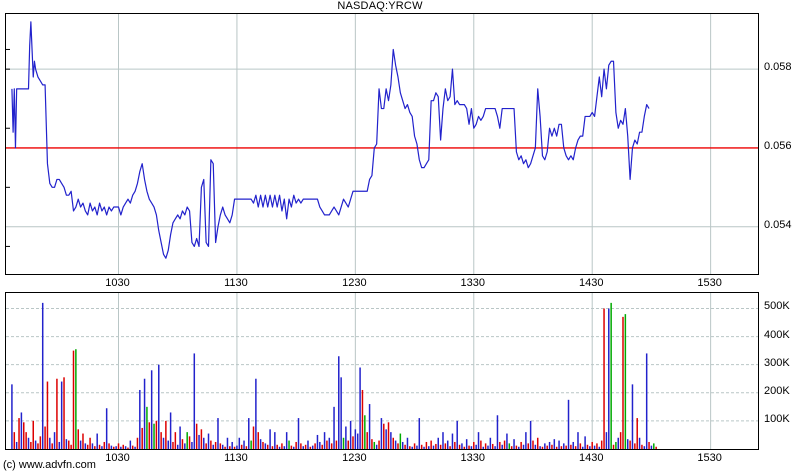 This screenshot has width=800, height=475. What do you see at coordinates (778, 67) in the screenshot?
I see `price-y-axis-label: 0.058` at bounding box center [778, 67].